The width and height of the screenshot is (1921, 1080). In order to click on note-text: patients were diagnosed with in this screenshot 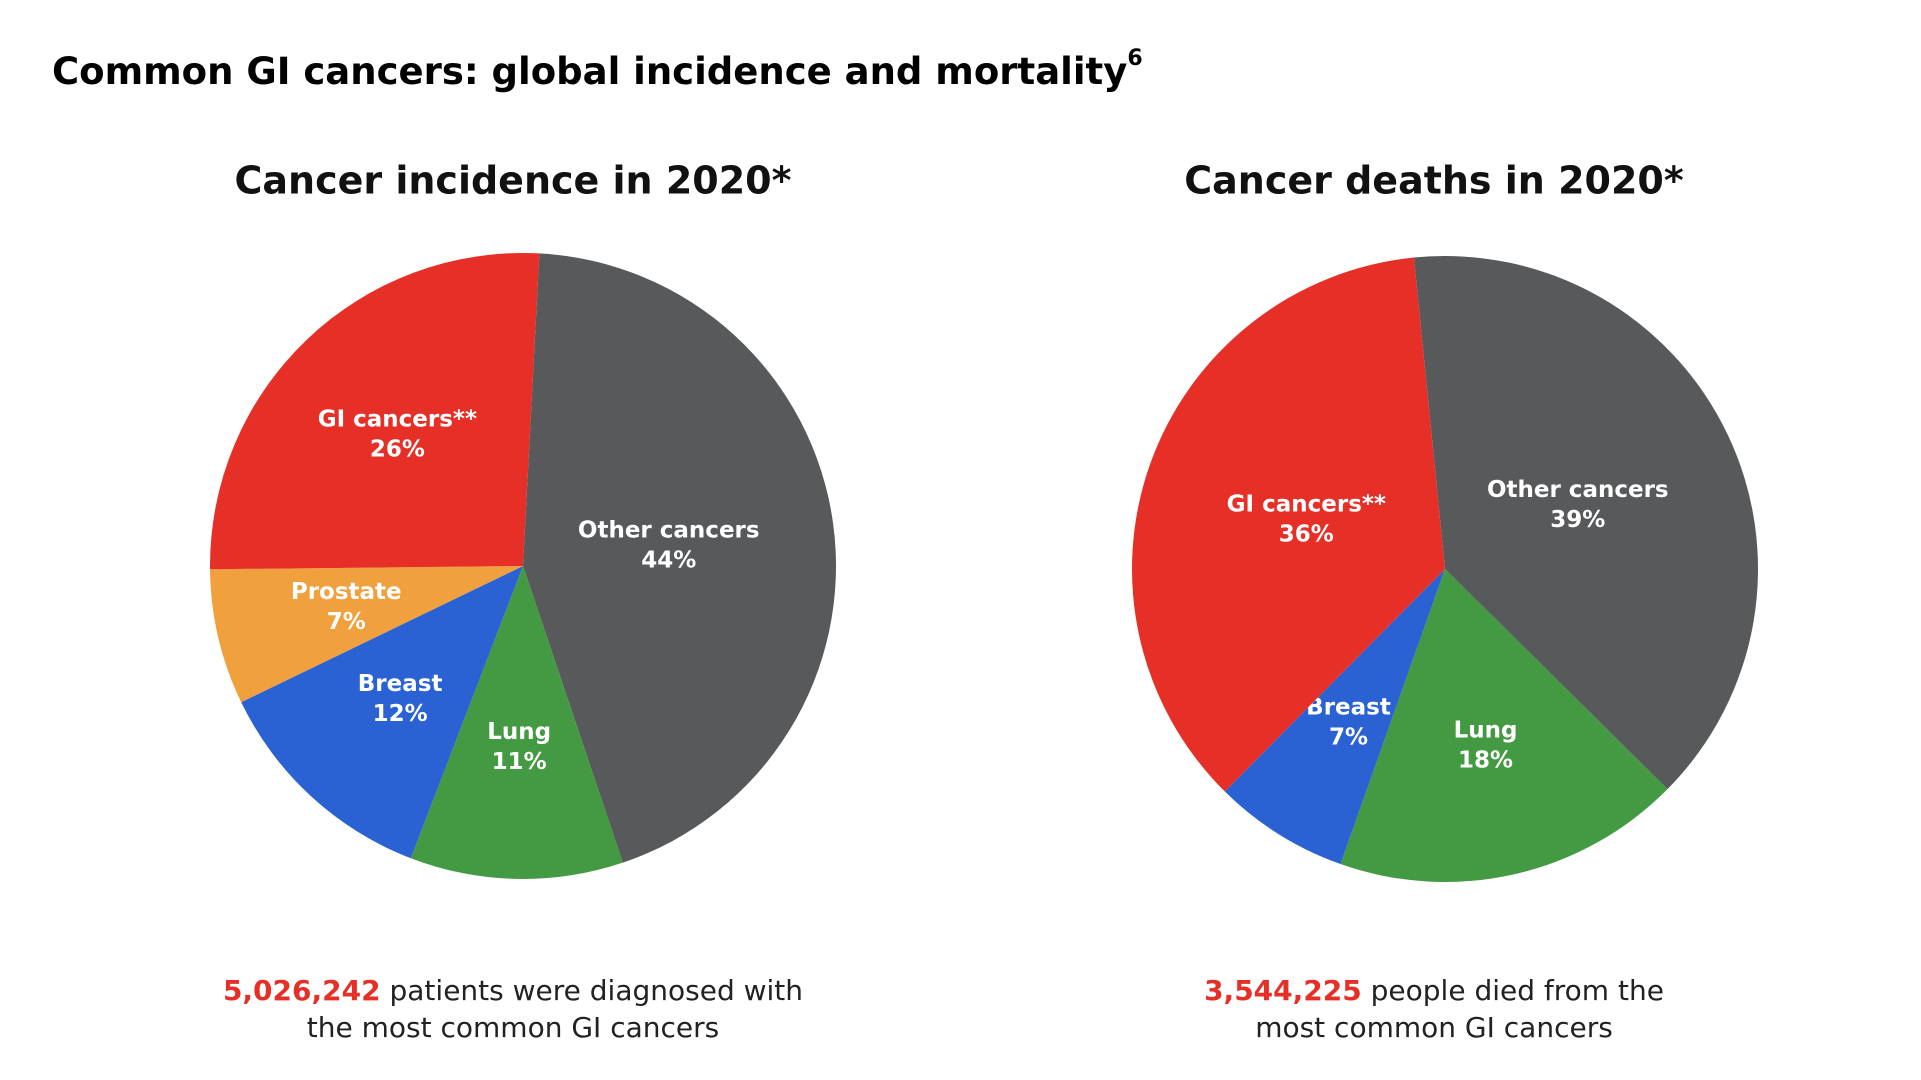, I will do `click(597, 990)`.